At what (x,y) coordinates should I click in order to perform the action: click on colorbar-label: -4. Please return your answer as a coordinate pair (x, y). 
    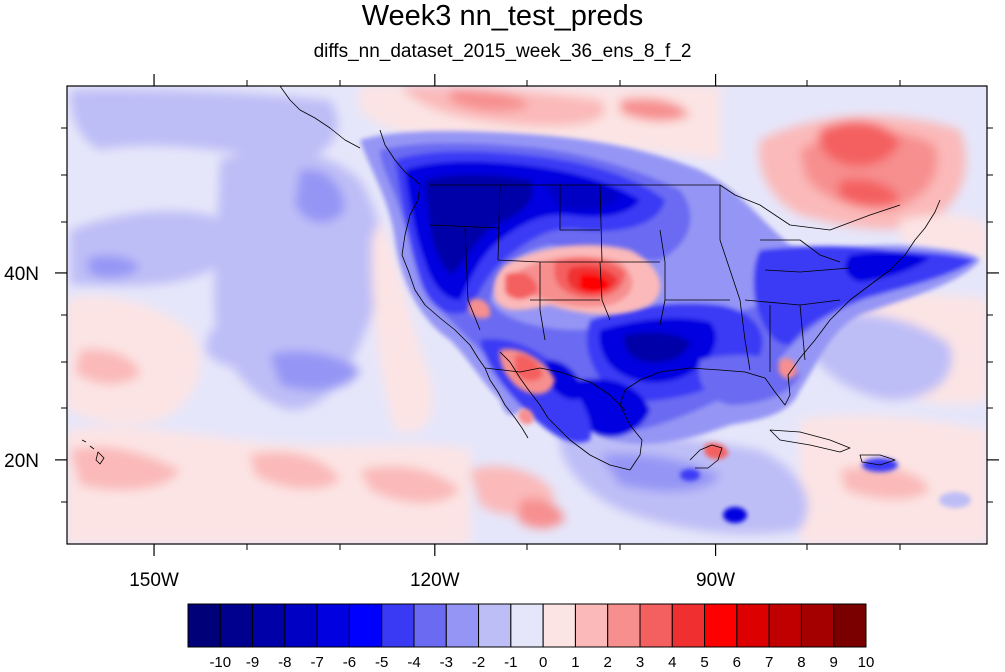
    Looking at the image, I should click on (413, 662).